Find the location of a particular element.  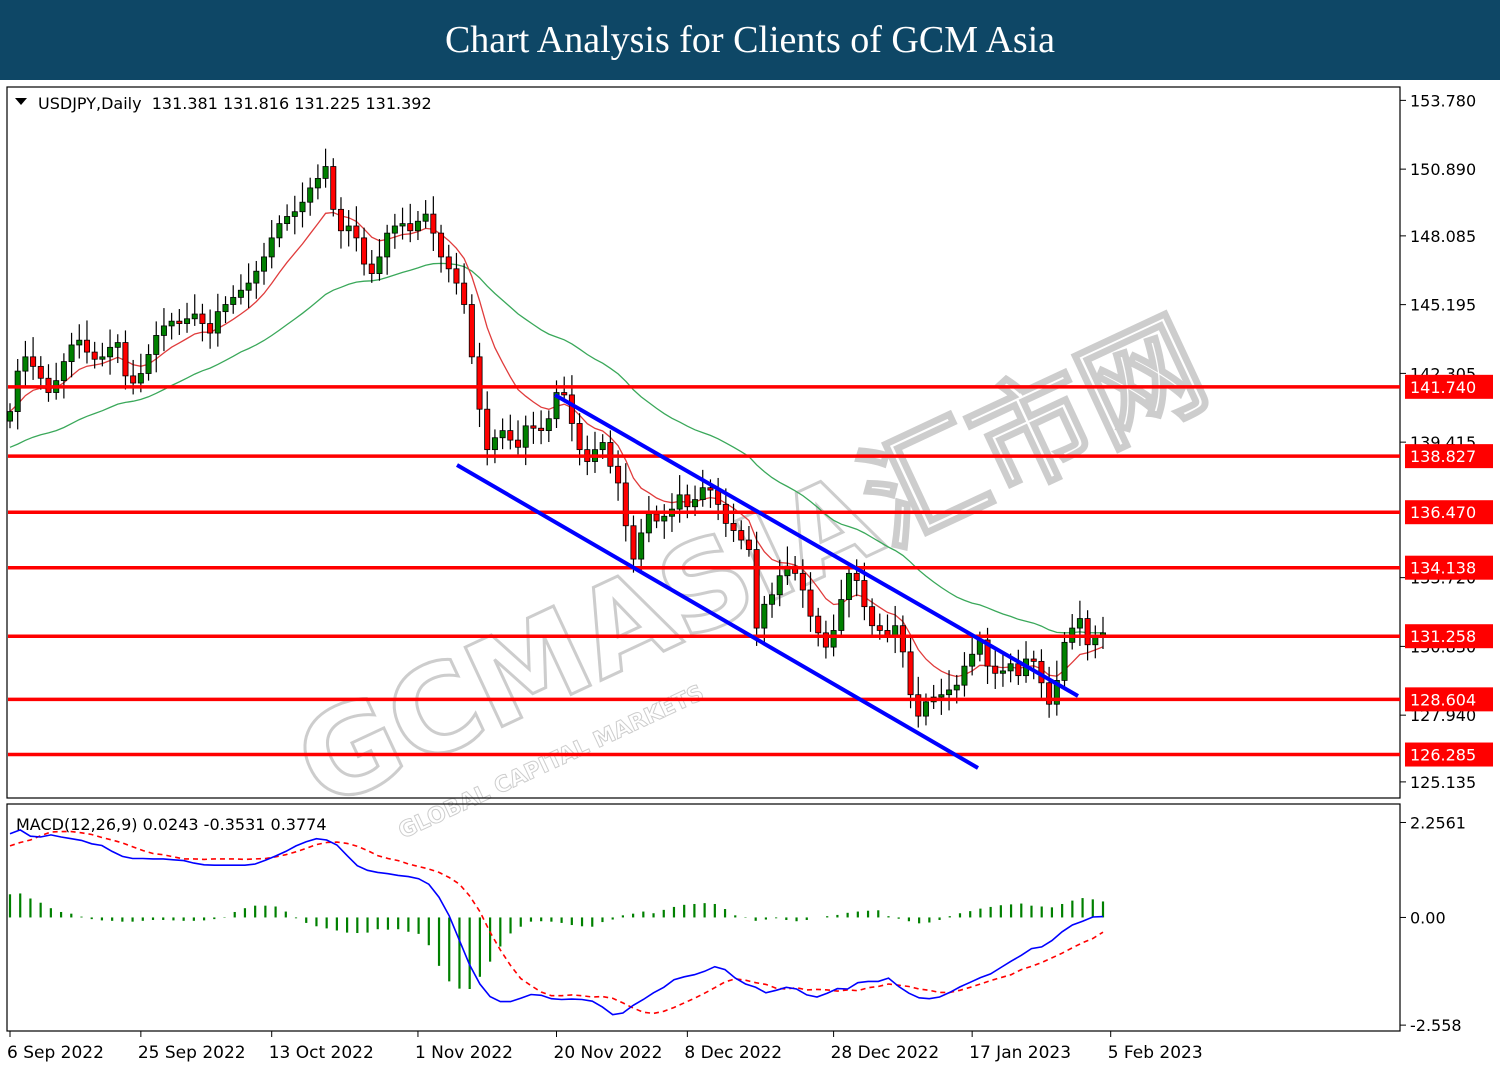

x-tick-label: 20 Nov 2022 is located at coordinates (608, 1053).